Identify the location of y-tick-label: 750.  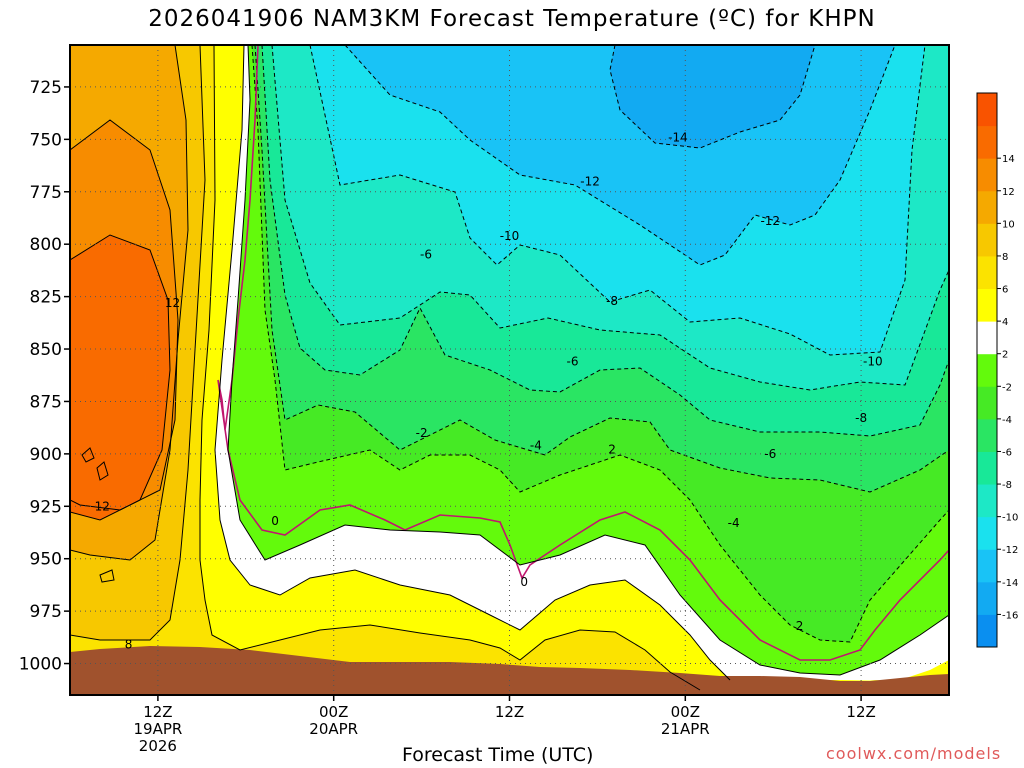
(46, 140).